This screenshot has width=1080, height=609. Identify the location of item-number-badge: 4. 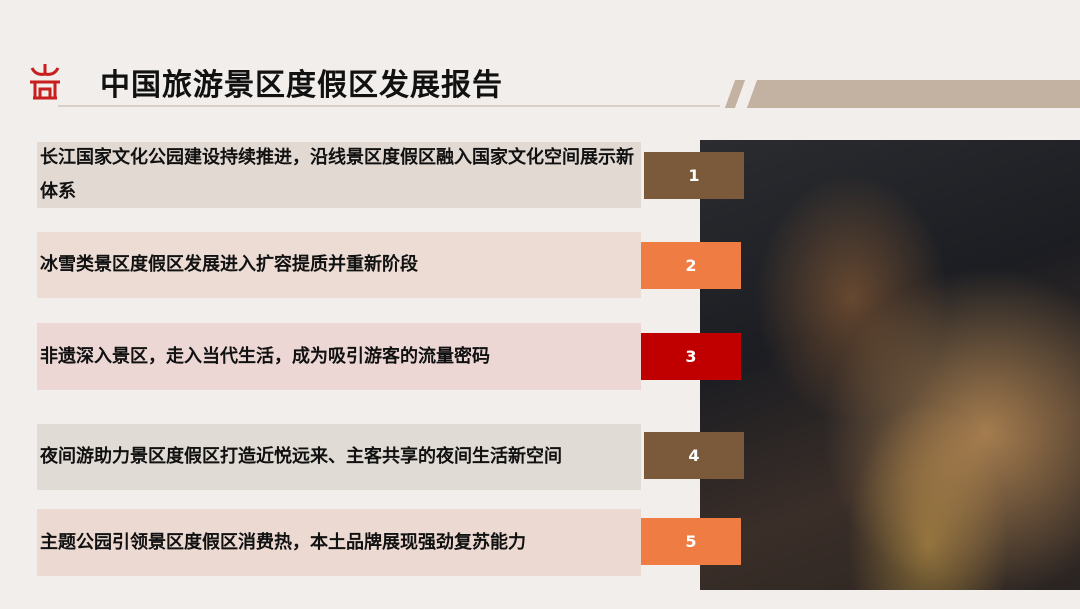
(694, 455).